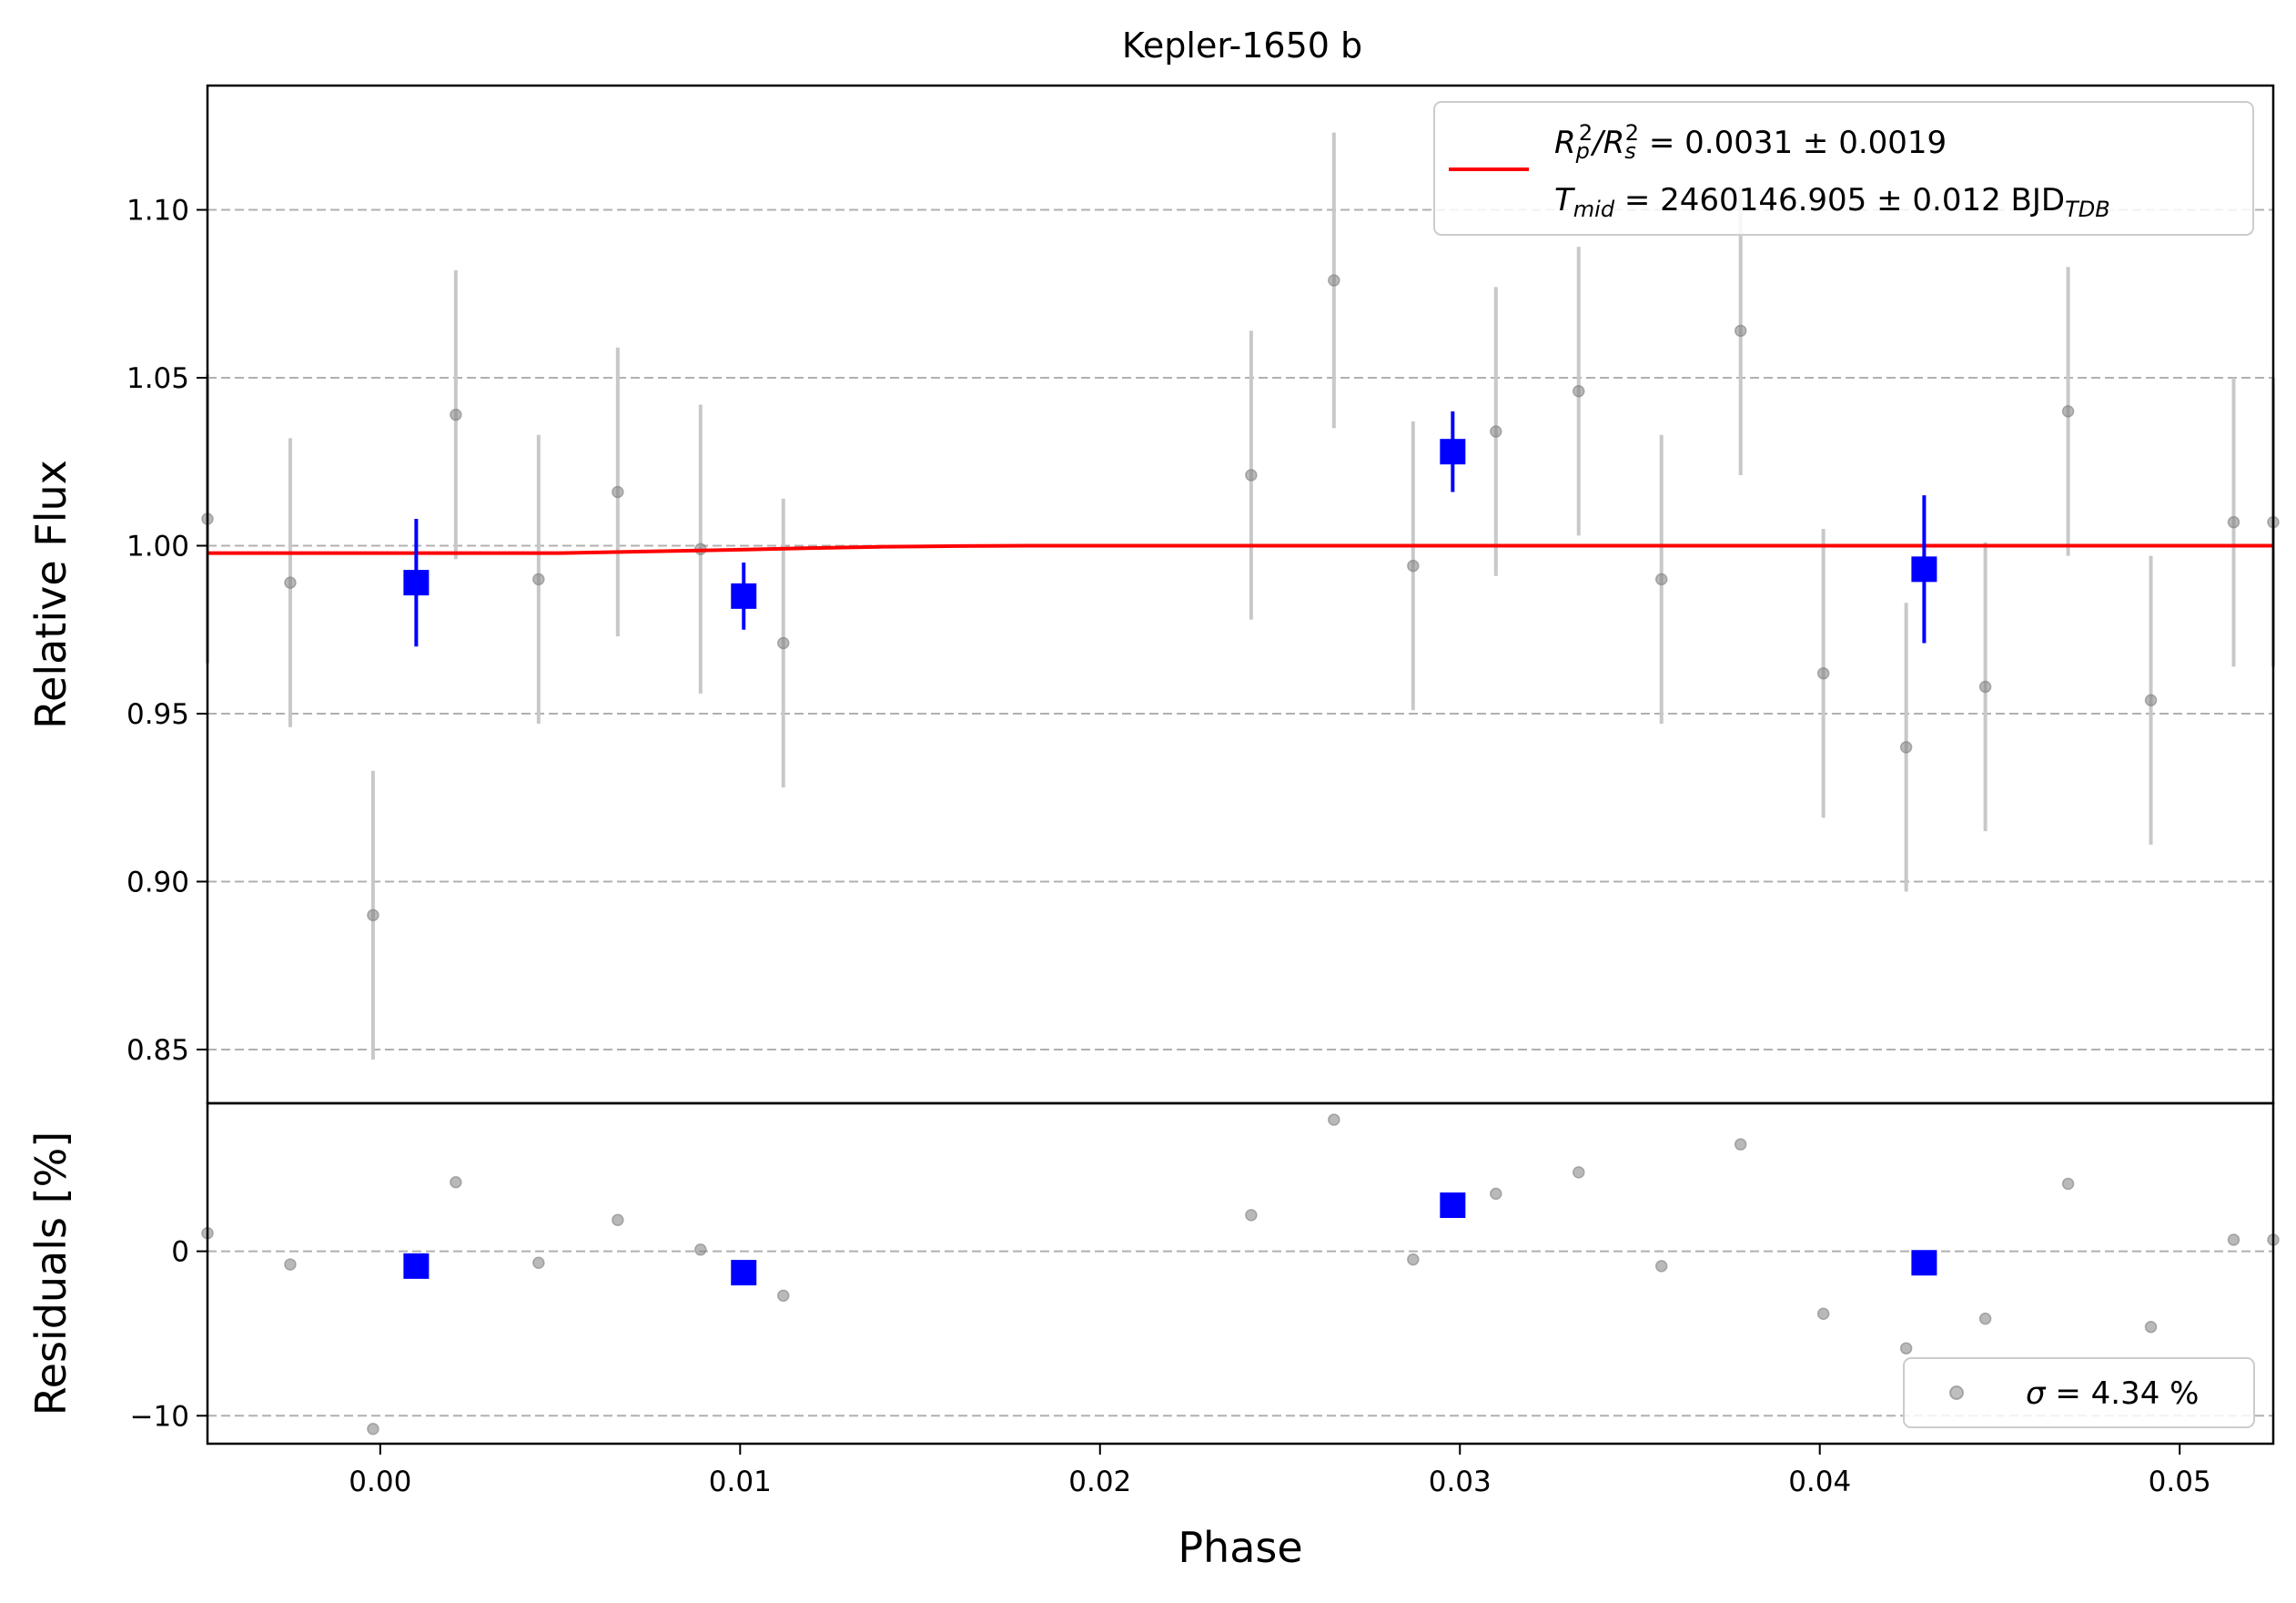 The height and width of the screenshot is (1603, 2296). What do you see at coordinates (1632, 133) in the screenshot?
I see `legend-rs-sup: 2` at bounding box center [1632, 133].